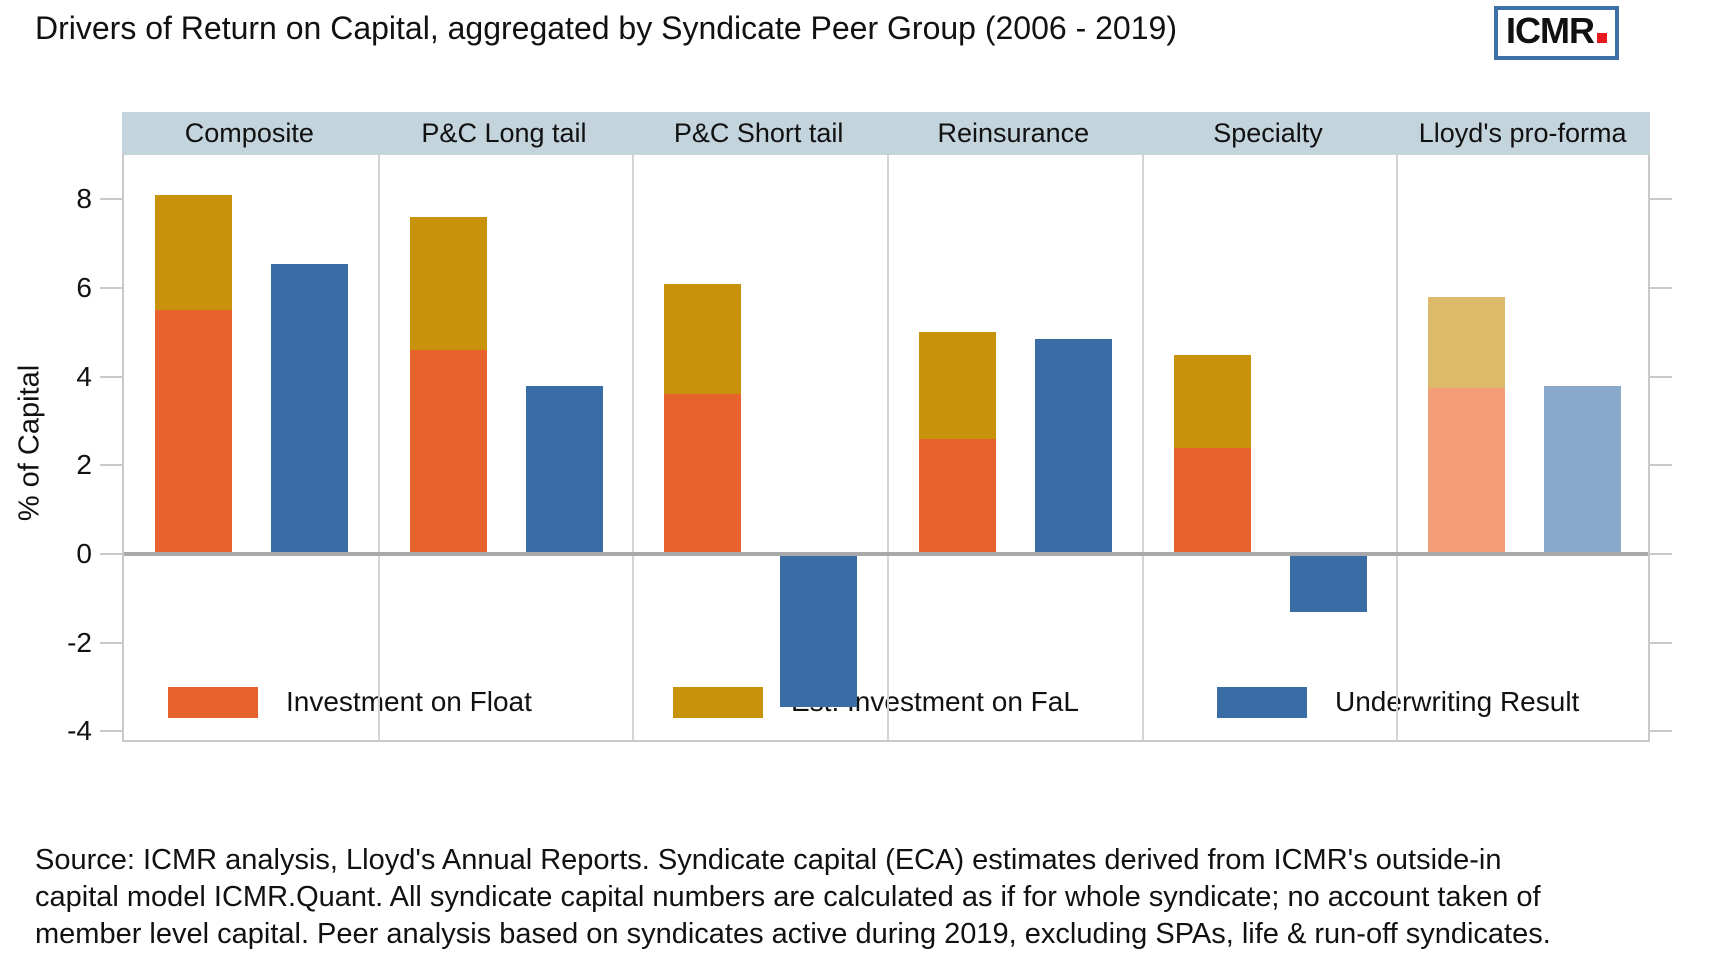 The height and width of the screenshot is (960, 1728). What do you see at coordinates (29, 443) in the screenshot?
I see `y-axis-title: % of Capital` at bounding box center [29, 443].